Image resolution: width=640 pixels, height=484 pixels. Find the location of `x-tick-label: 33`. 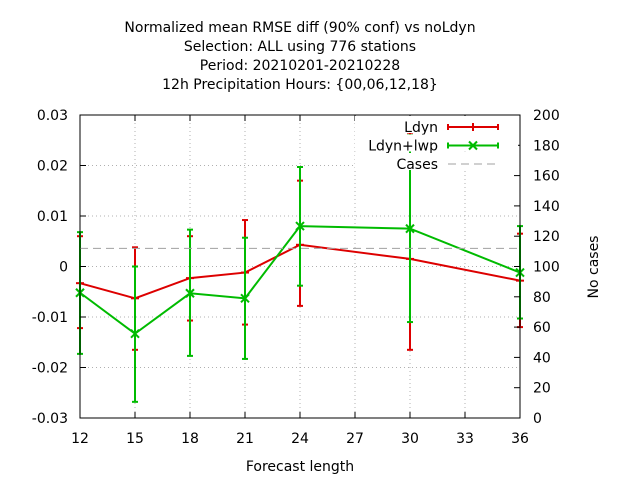

x-tick-label: 33 is located at coordinates (465, 439).